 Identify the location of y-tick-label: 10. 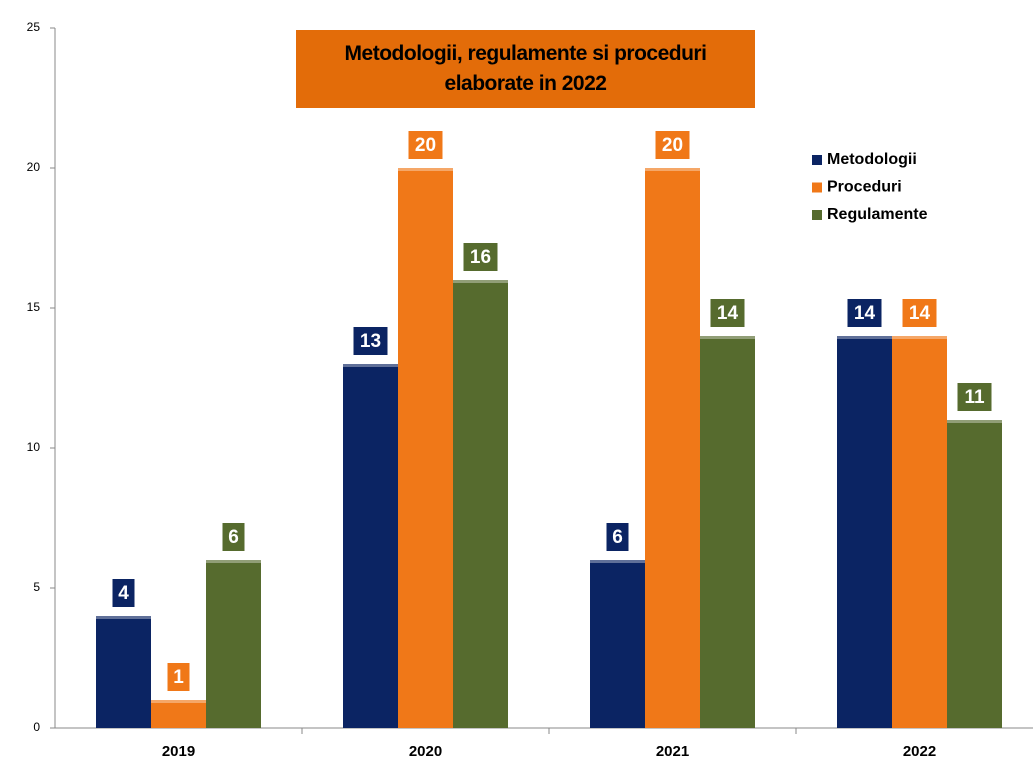
(34, 447).